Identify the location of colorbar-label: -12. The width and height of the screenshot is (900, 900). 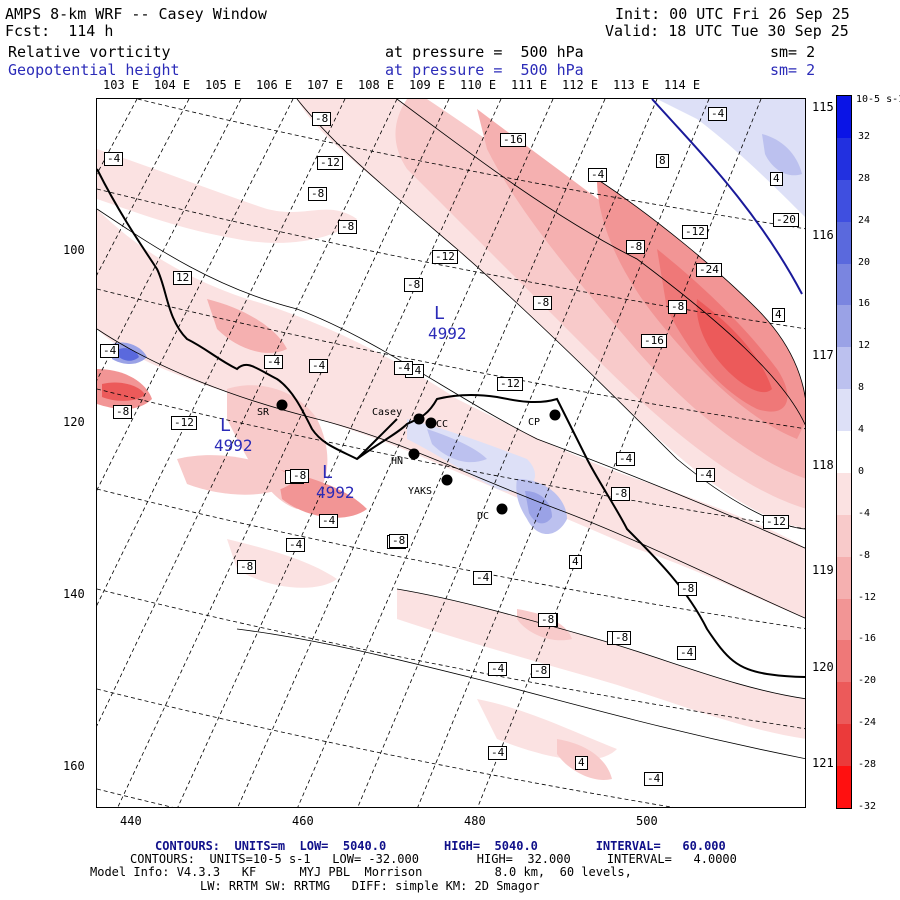
(867, 597).